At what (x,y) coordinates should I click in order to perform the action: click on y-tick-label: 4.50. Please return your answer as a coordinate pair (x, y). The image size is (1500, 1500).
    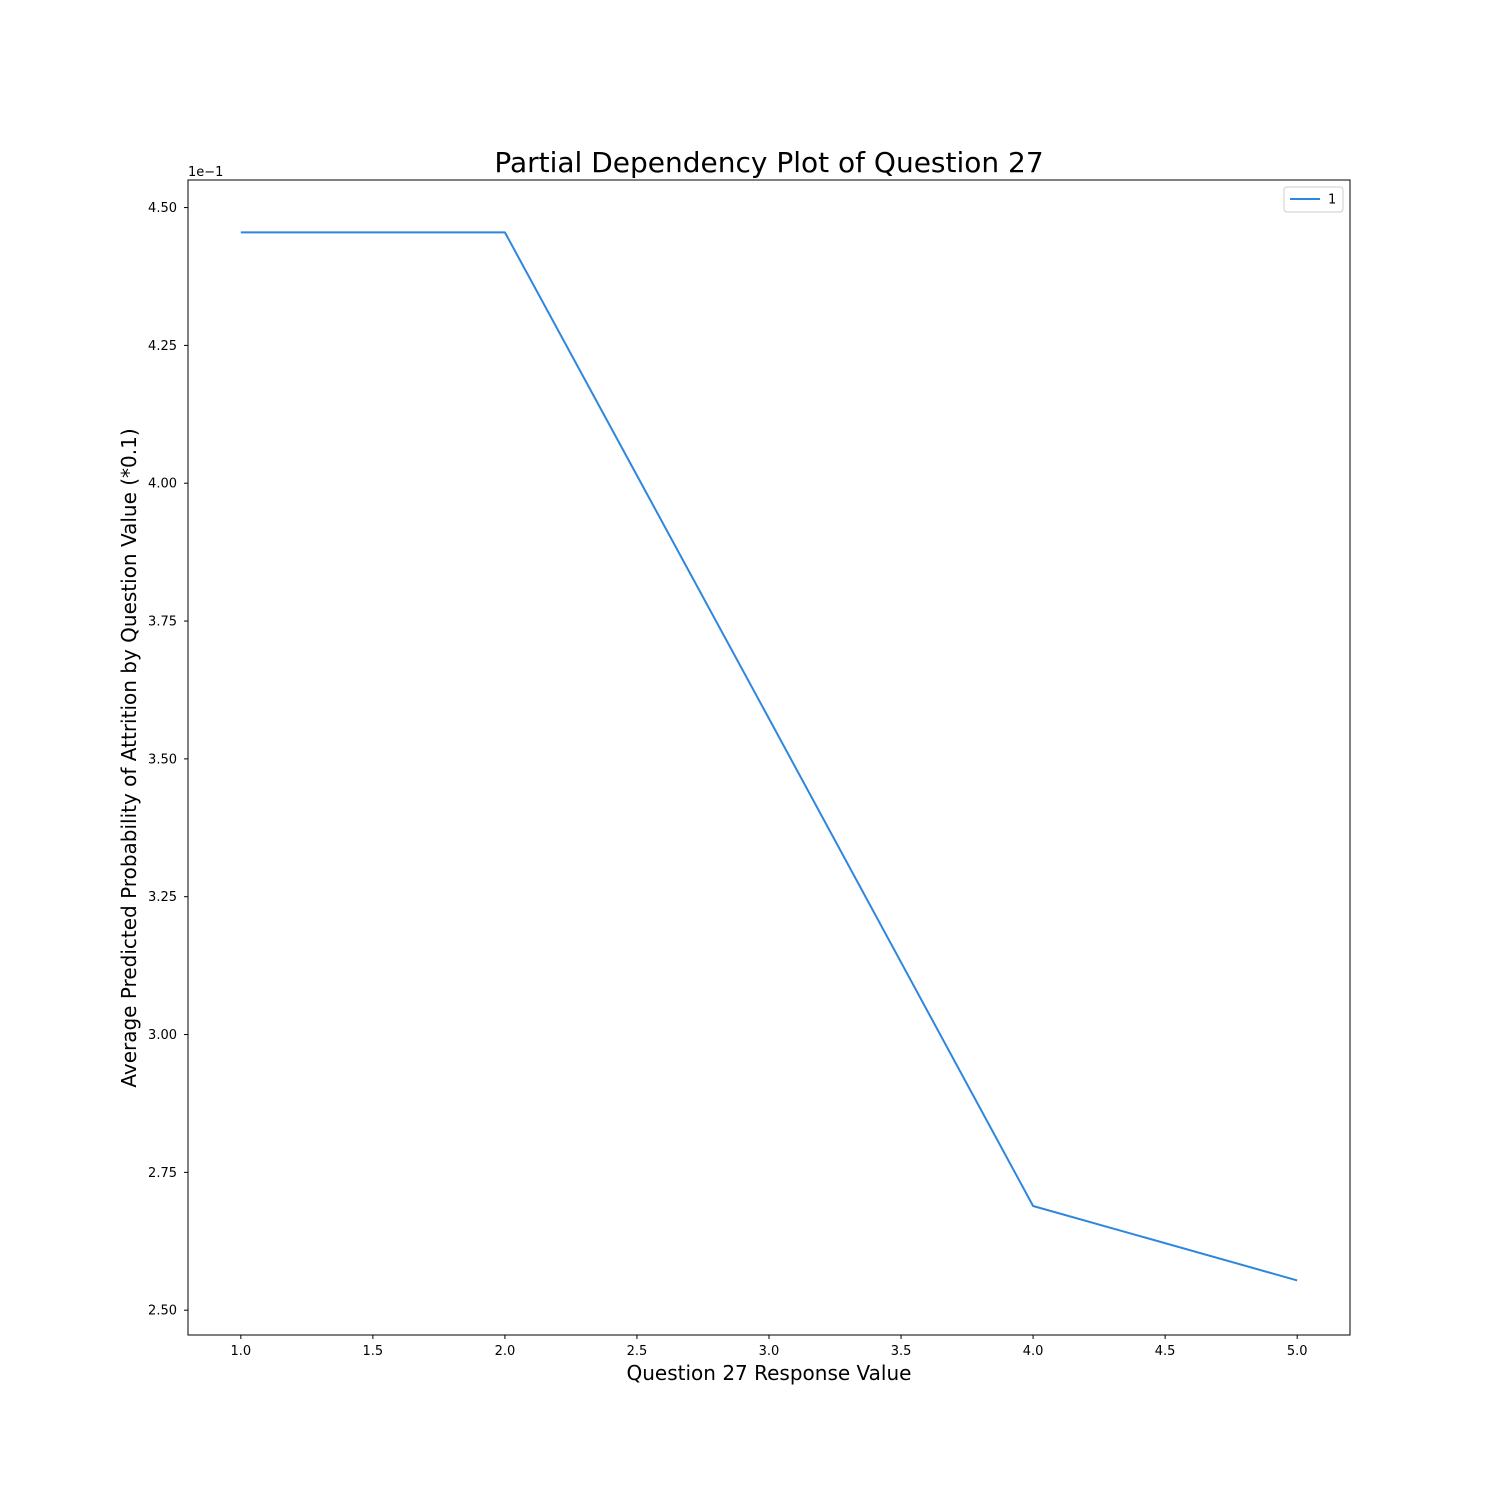
    Looking at the image, I should click on (162, 208).